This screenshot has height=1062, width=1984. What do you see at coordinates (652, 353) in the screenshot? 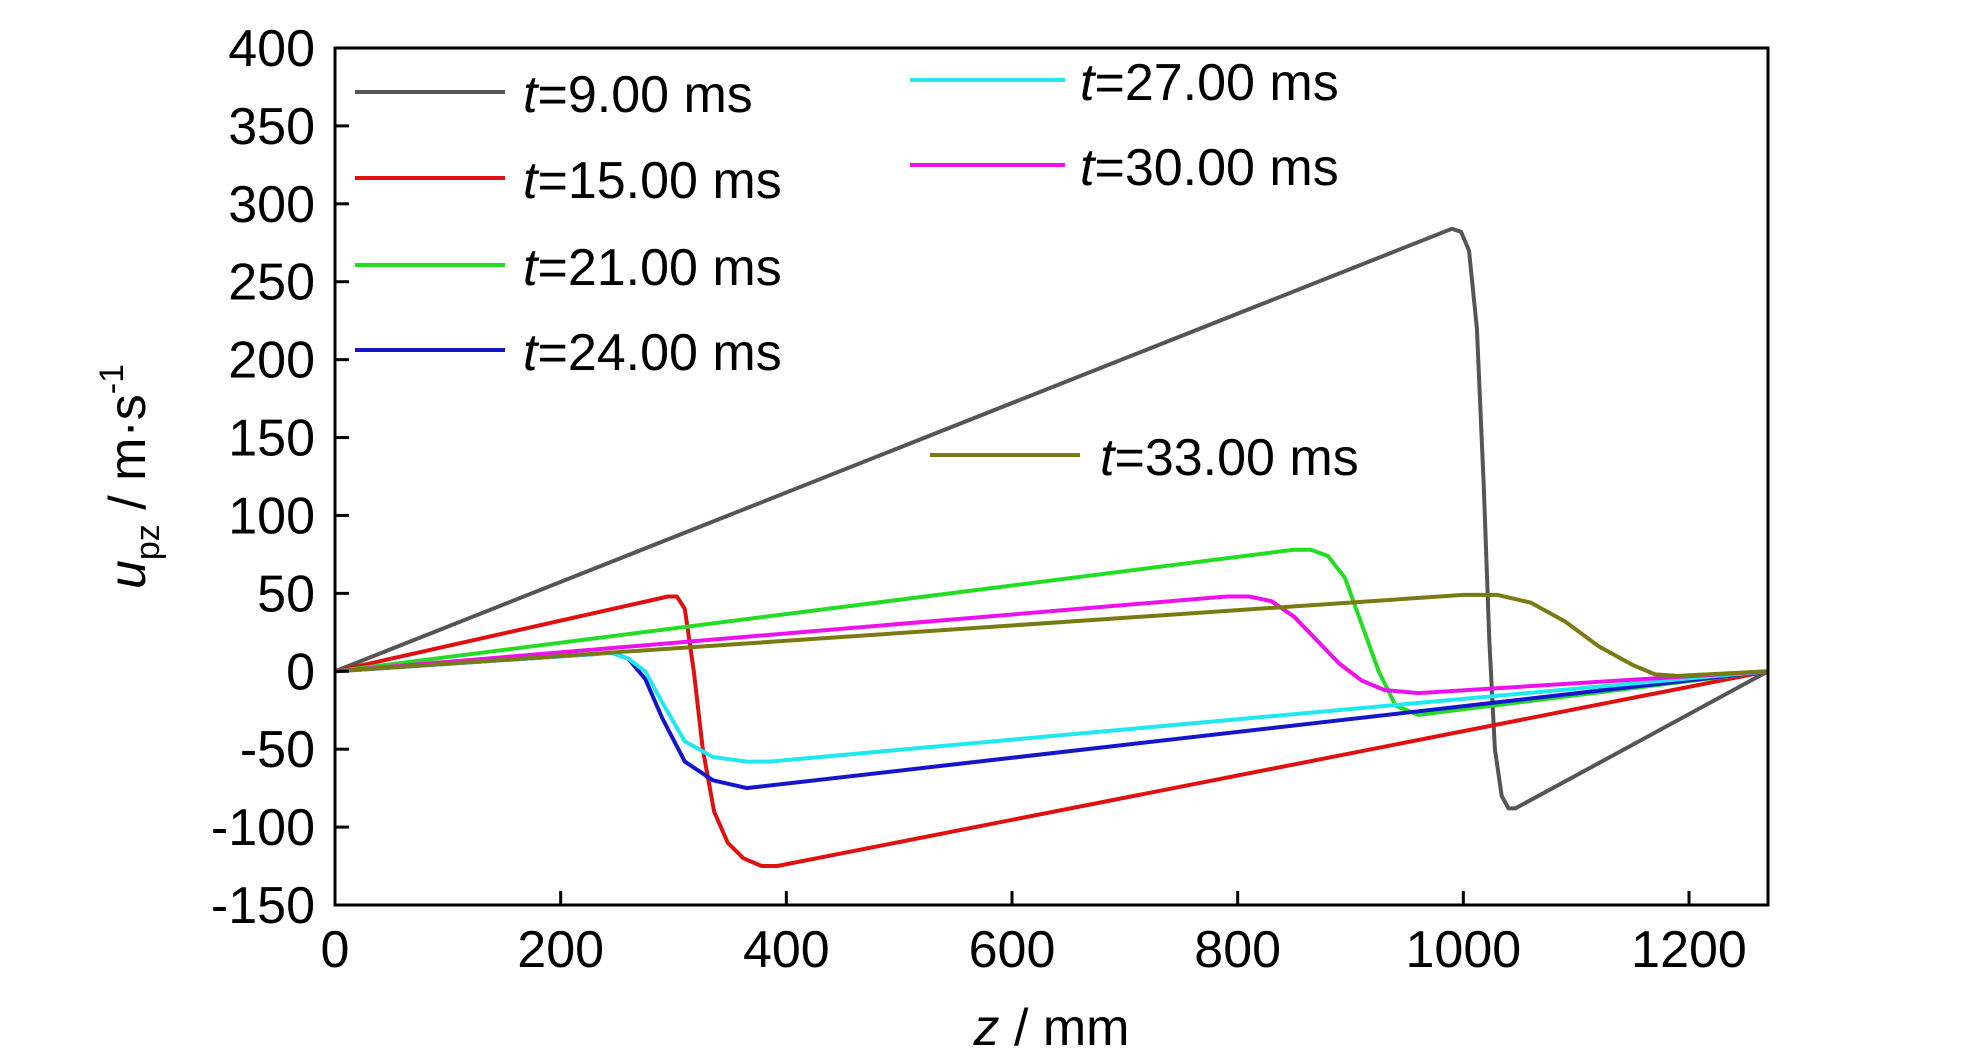
I see `legend-label: t=24.00 ms` at bounding box center [652, 353].